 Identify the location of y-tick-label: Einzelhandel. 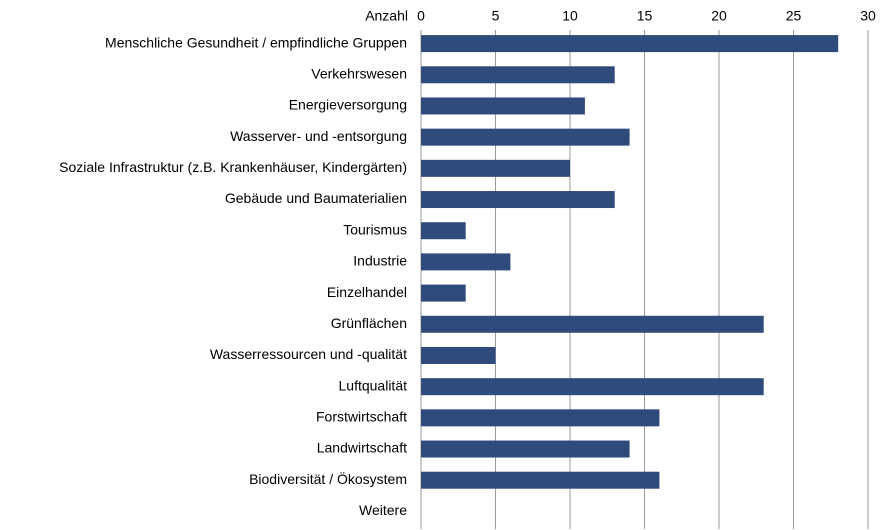
(367, 292).